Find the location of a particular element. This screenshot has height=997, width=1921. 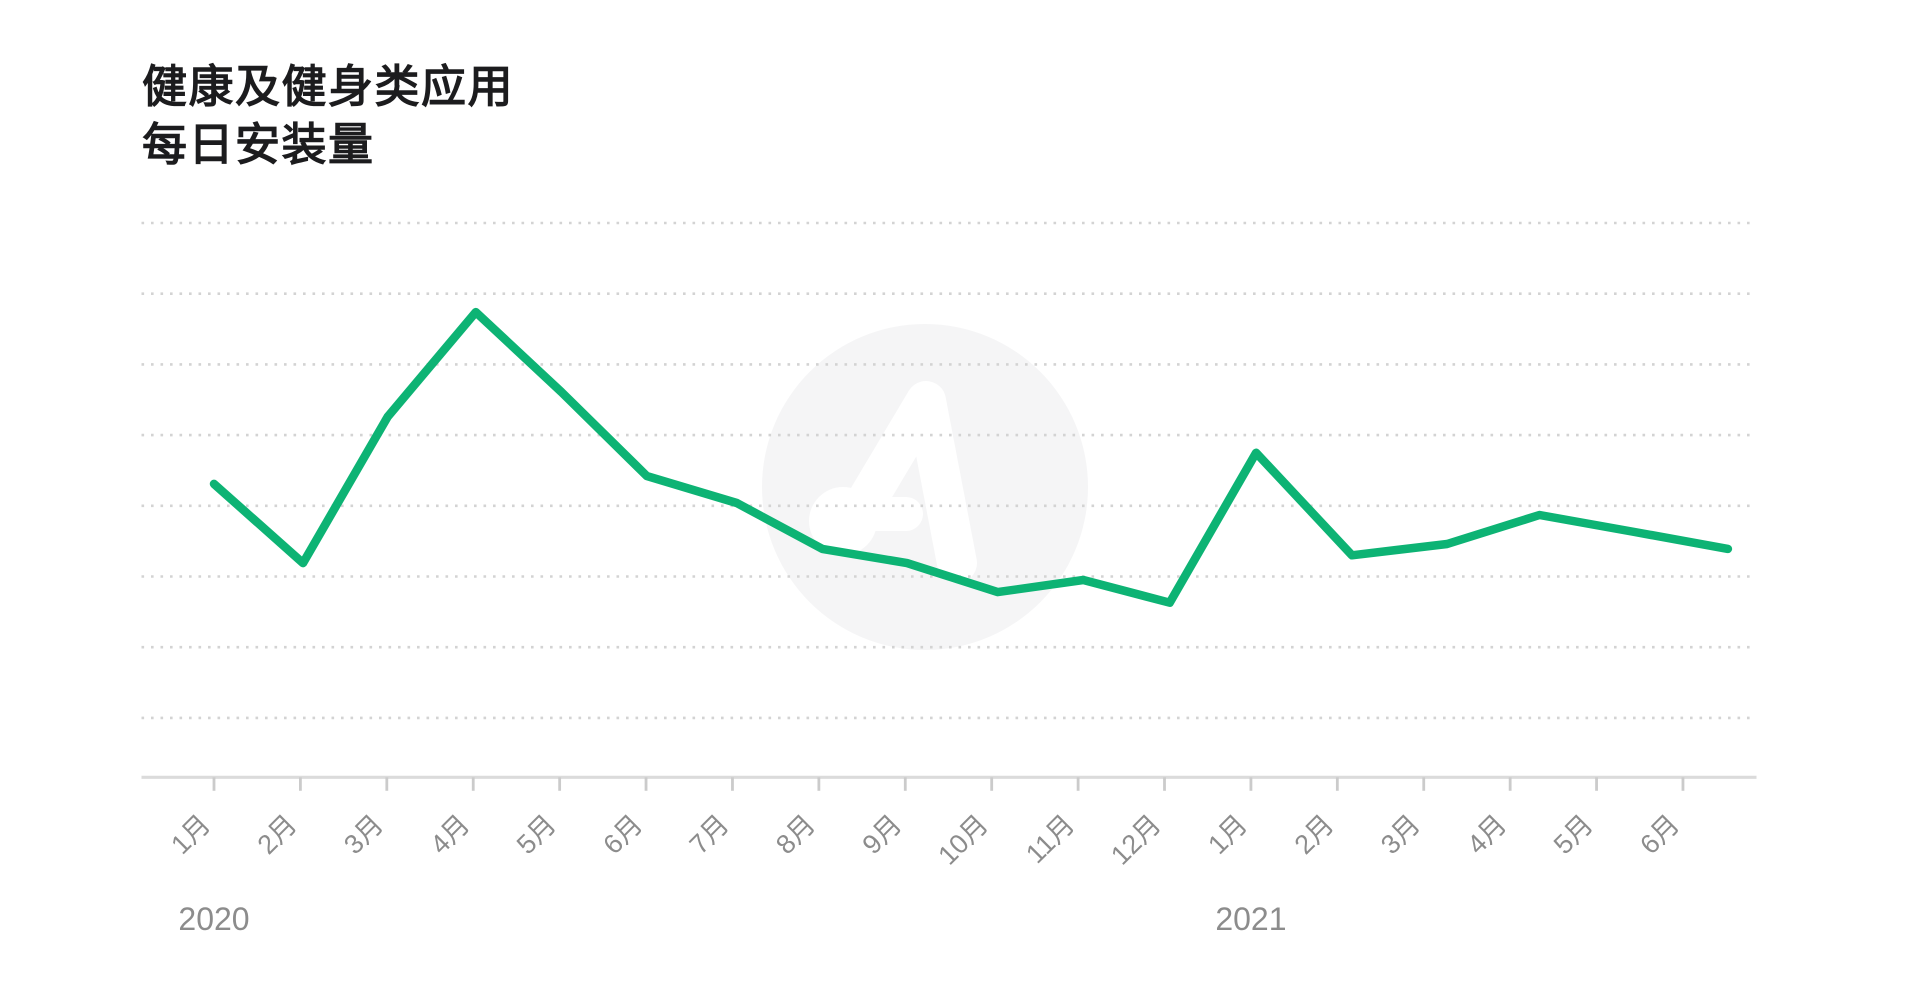

chart-title-line2: 每日安装量 is located at coordinates (258, 144).